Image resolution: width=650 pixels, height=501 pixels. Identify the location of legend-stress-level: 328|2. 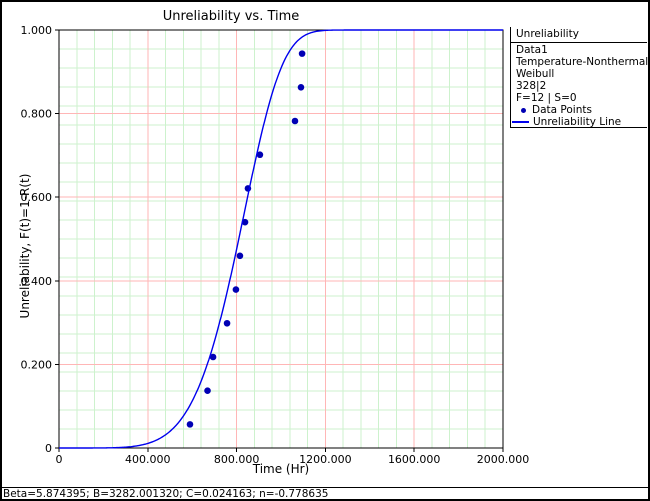
(531, 86).